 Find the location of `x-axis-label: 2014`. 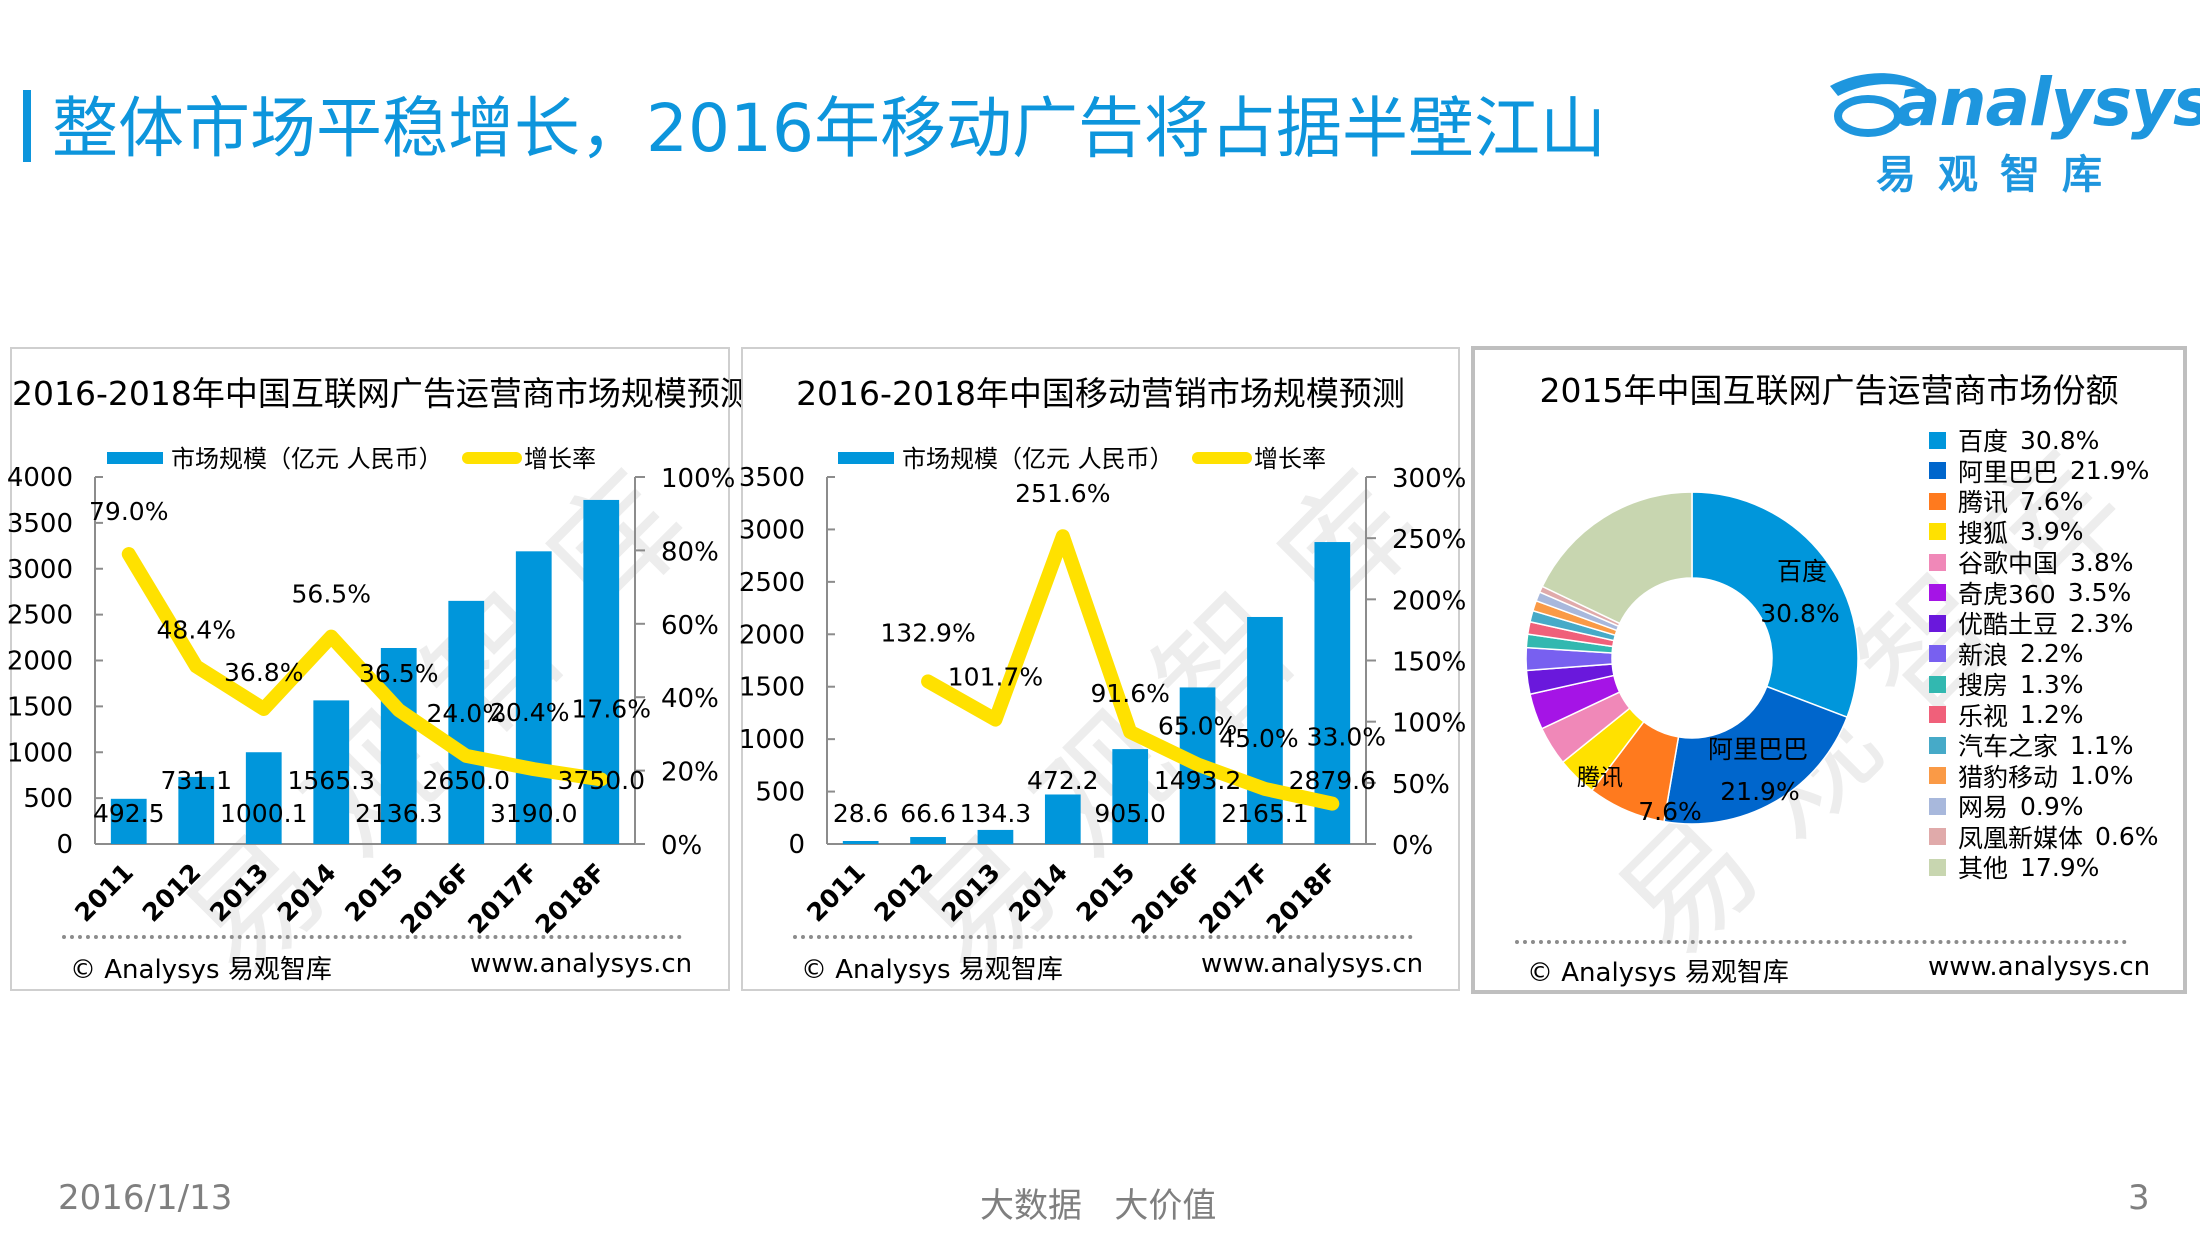

x-axis-label: 2014 is located at coordinates (1038, 893).